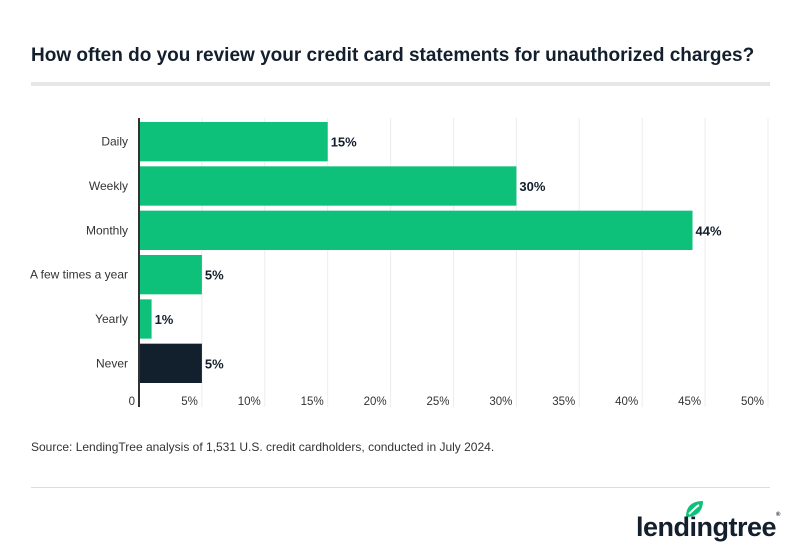 Image resolution: width=800 pixels, height=558 pixels. I want to click on data-label: 44%, so click(709, 230).